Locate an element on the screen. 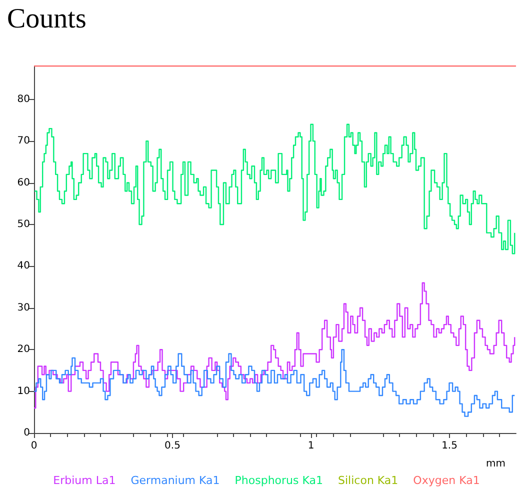 The width and height of the screenshot is (528, 495). y-tick-label: 0 is located at coordinates (27, 433).